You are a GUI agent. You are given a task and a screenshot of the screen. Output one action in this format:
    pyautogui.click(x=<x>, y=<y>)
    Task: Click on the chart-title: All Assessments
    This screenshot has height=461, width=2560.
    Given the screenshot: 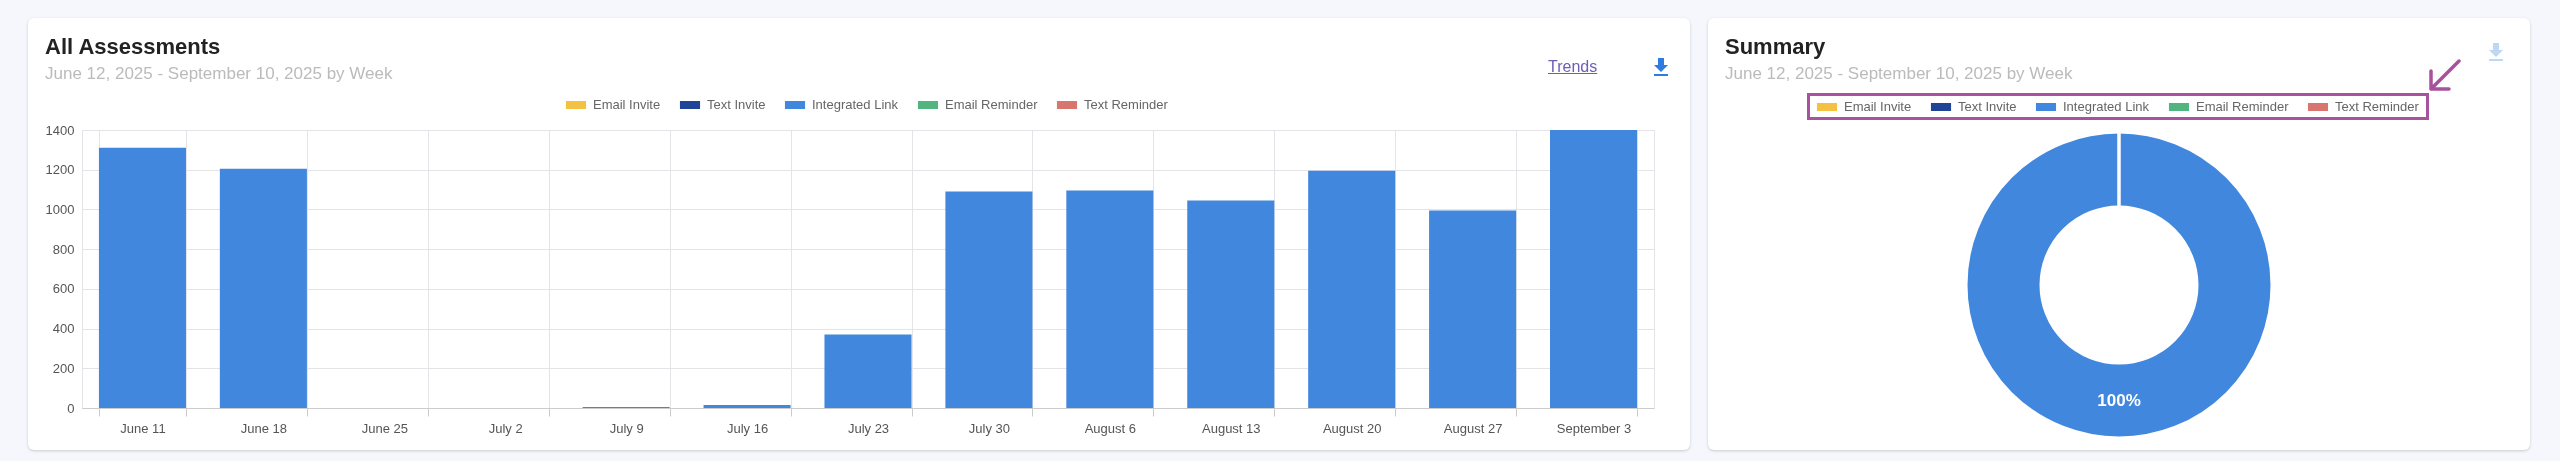 What is the action you would take?
    pyautogui.click(x=133, y=47)
    